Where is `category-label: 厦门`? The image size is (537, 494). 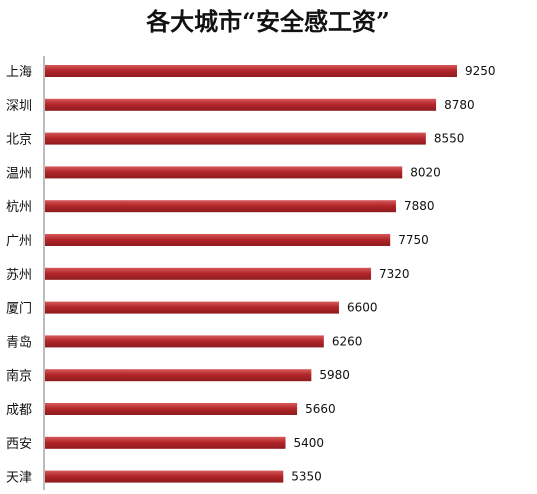 category-label: 厦门 is located at coordinates (19, 309).